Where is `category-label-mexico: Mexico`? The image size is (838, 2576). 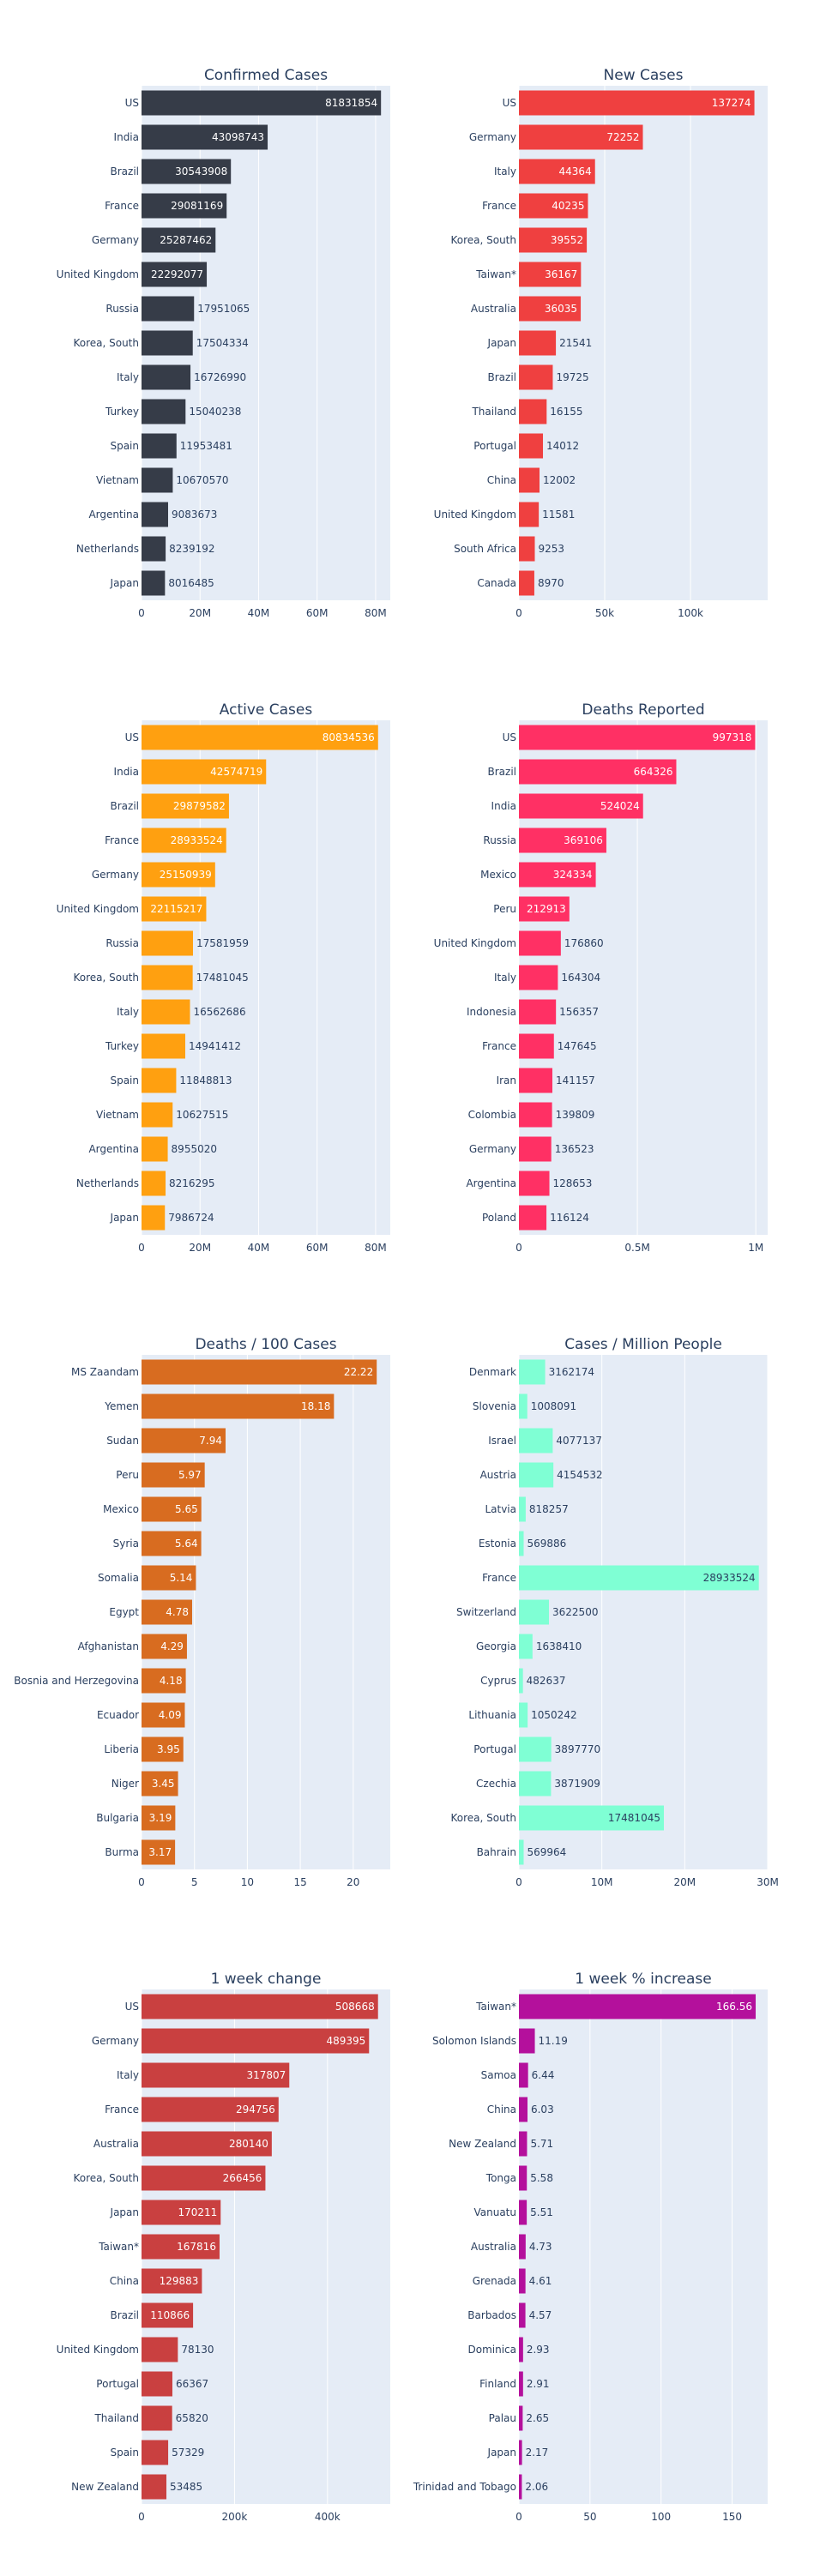
category-label-mexico: Mexico is located at coordinates (498, 875).